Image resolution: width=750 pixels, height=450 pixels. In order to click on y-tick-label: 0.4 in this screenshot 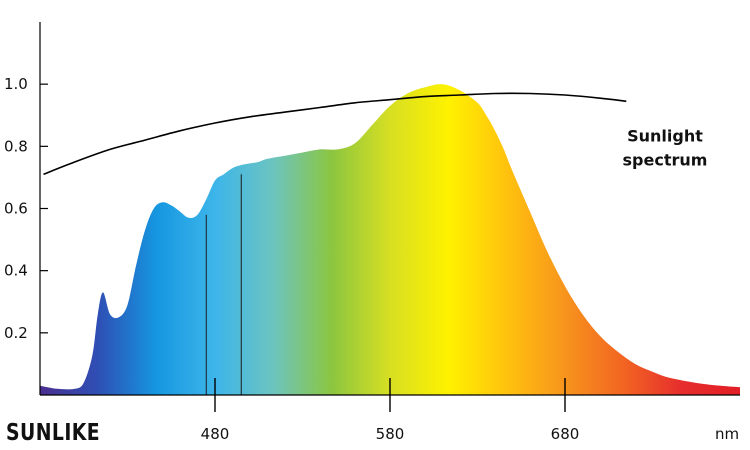, I will do `click(16, 271)`.